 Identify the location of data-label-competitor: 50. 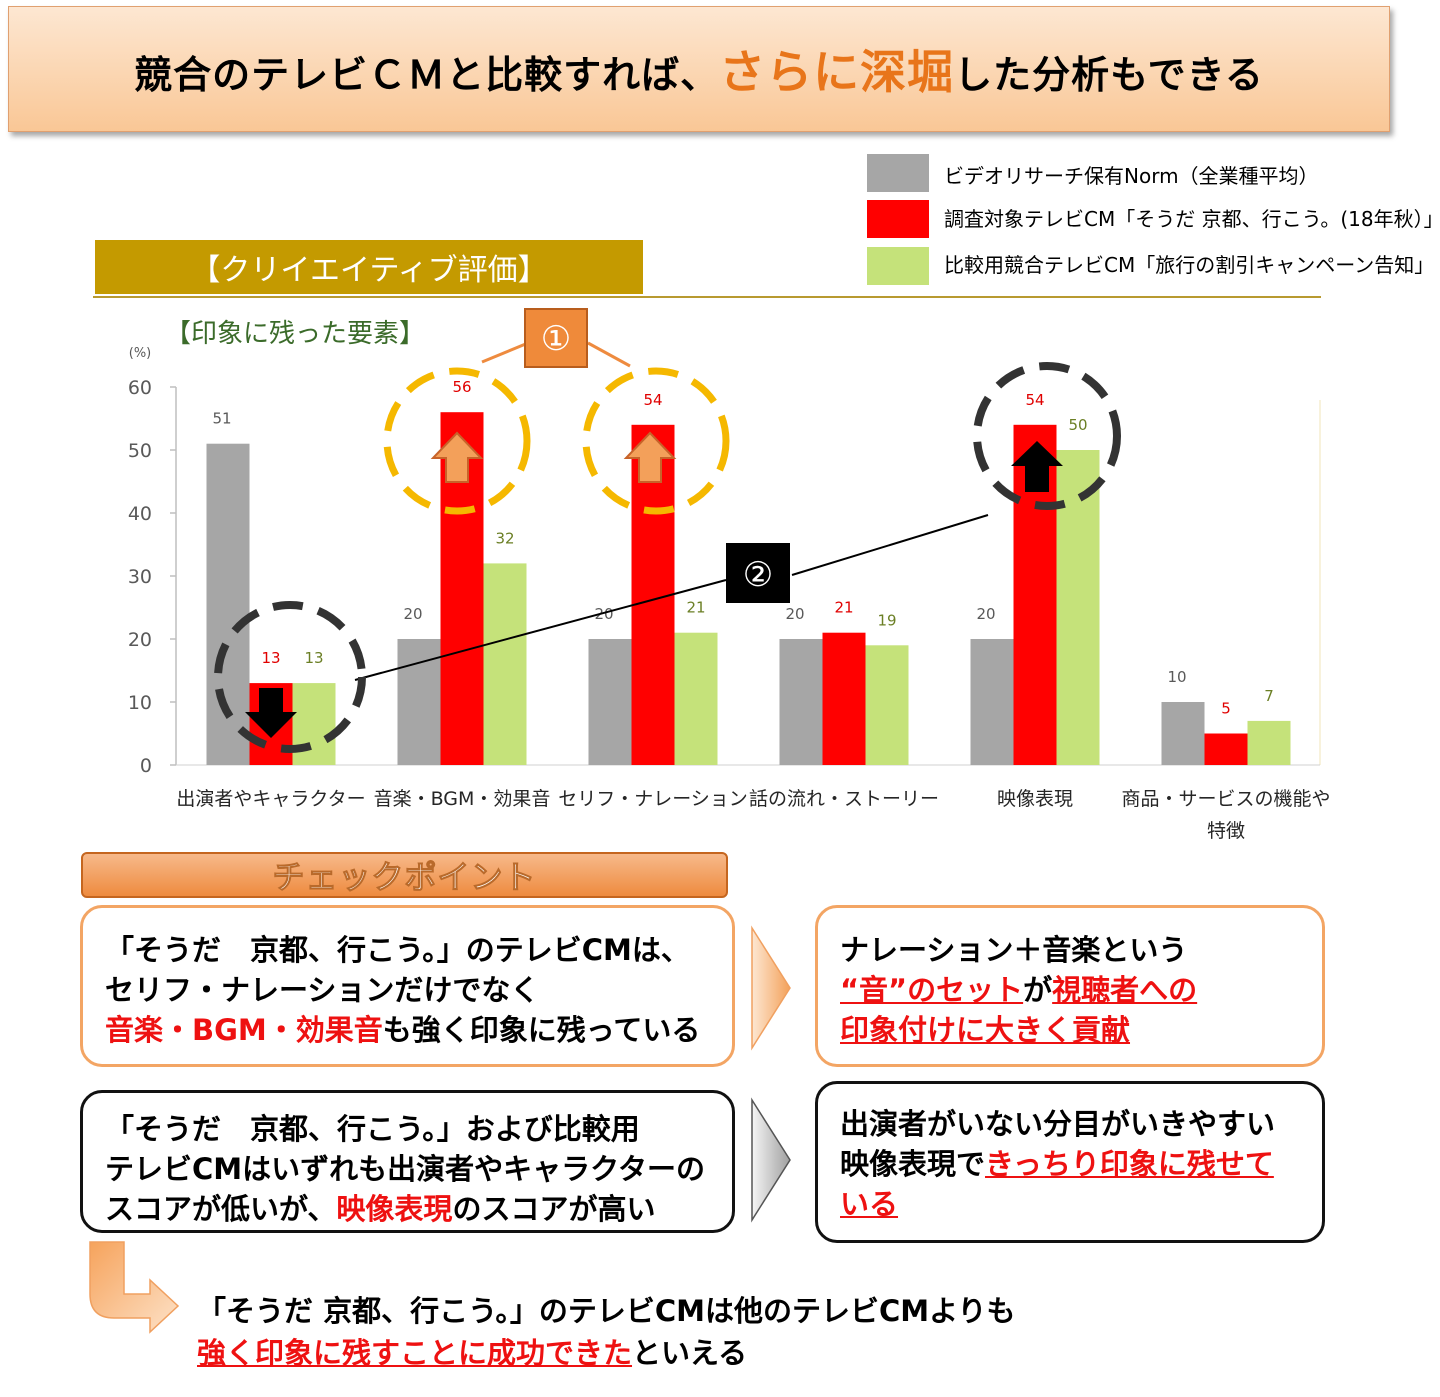
(1077, 425).